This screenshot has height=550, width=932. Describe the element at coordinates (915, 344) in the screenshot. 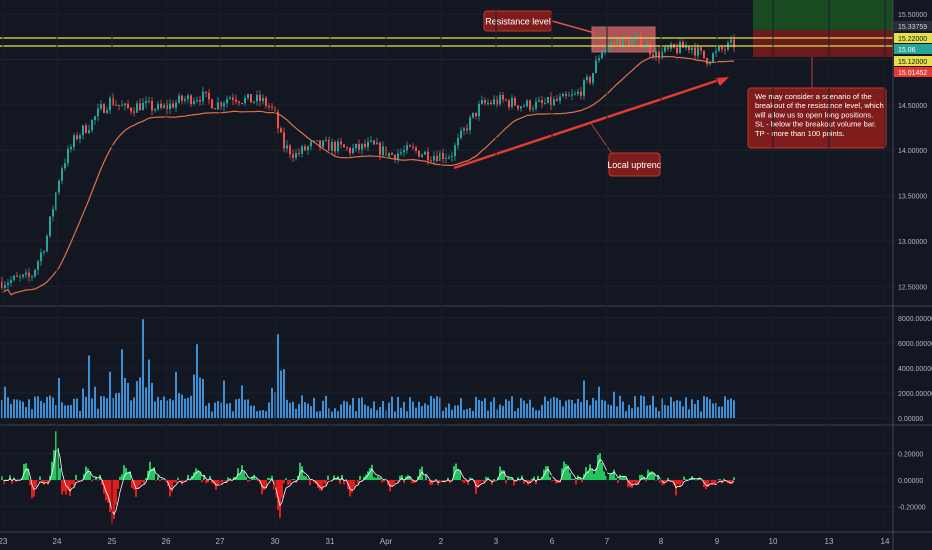

I see `volume-tick-label: 6000.00000` at that location.